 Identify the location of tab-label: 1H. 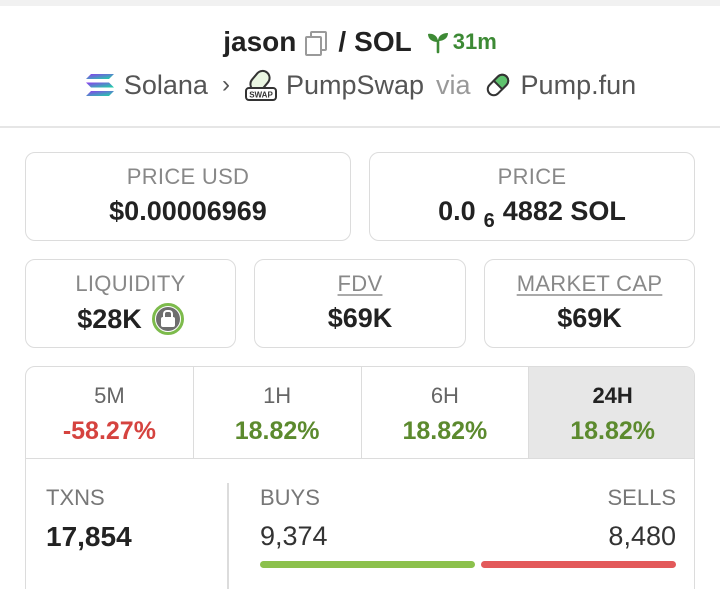
(277, 395).